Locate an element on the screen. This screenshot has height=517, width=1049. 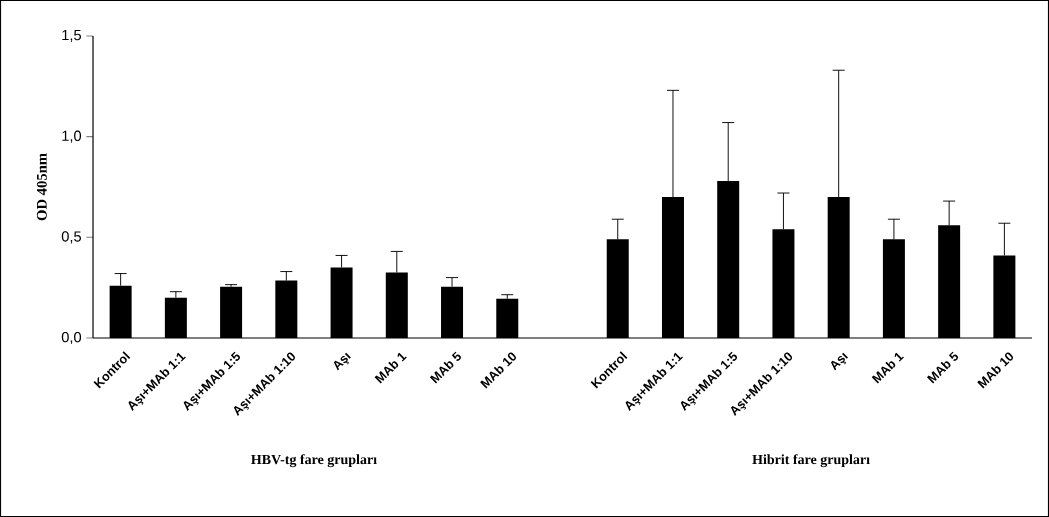
y-tick-label: 0,5 is located at coordinates (71, 237).